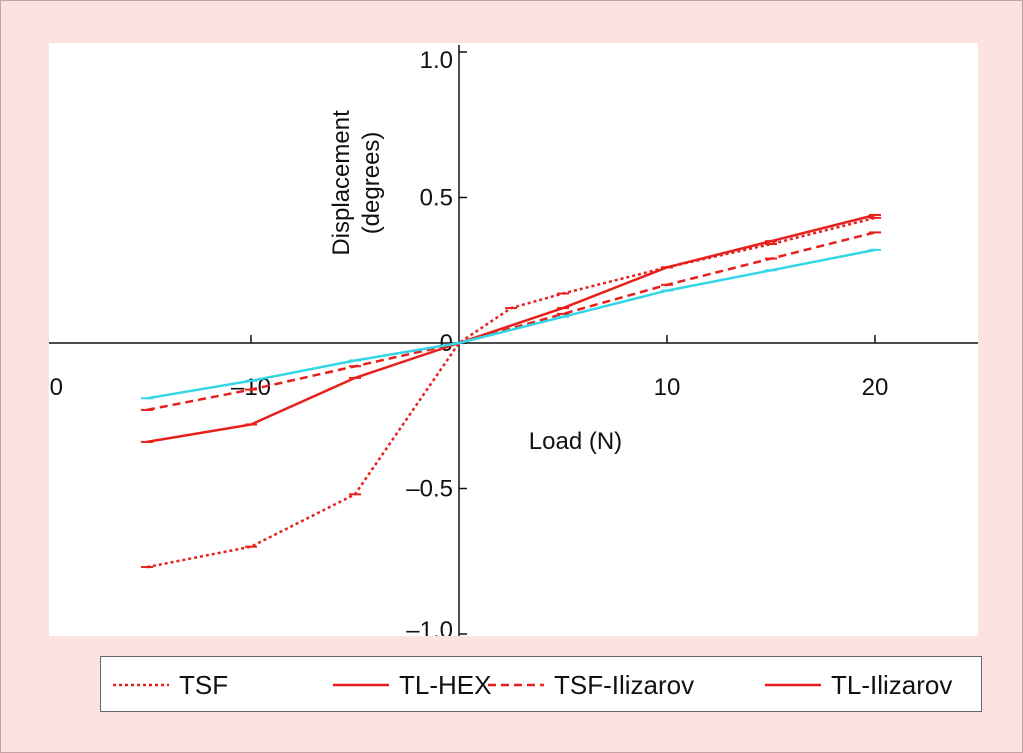  I want to click on y-tick-label: –0.5, so click(429, 489).